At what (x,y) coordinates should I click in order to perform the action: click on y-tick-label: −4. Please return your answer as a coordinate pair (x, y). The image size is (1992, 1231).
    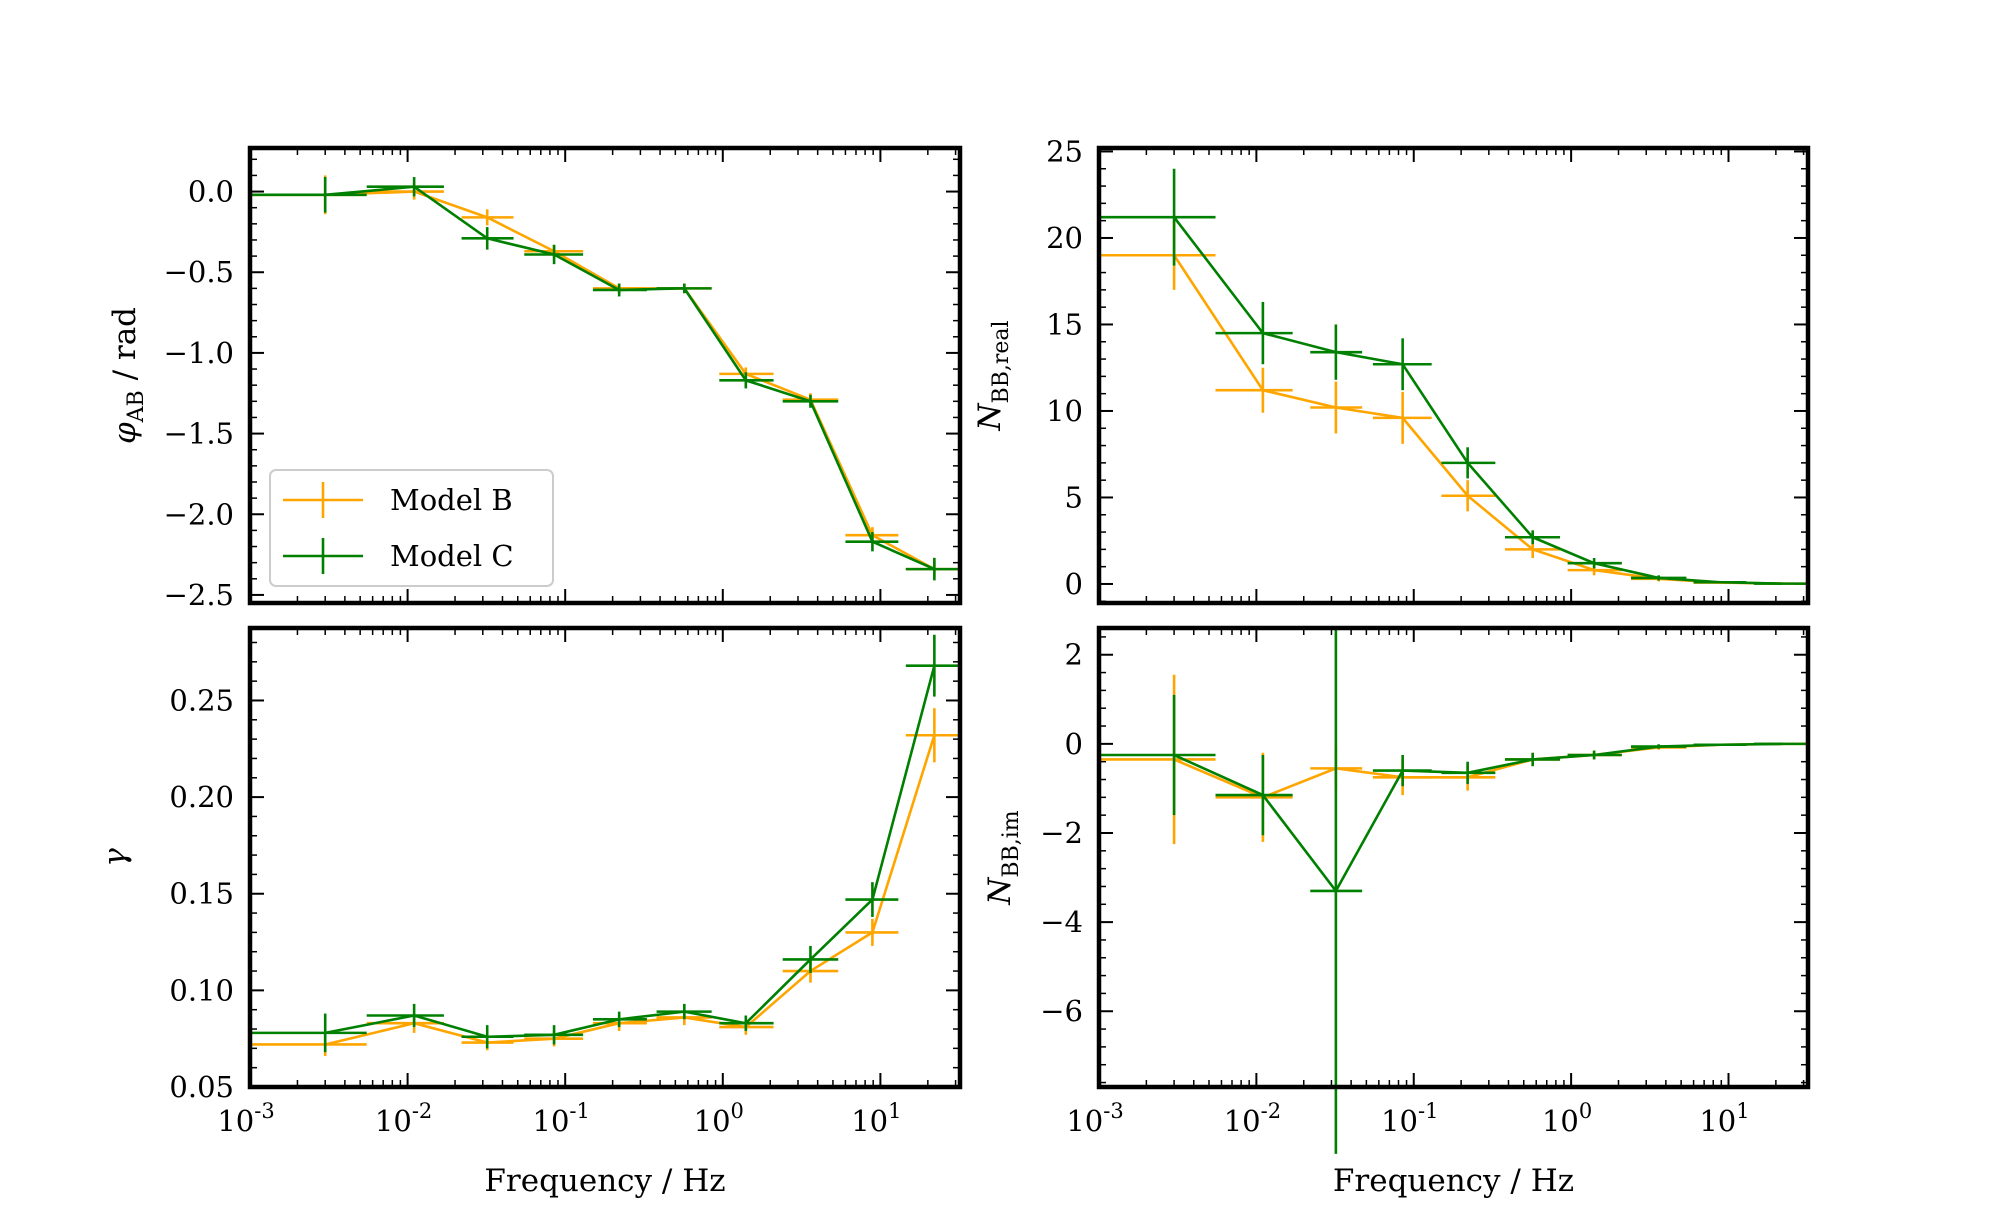
    Looking at the image, I should click on (1061, 922).